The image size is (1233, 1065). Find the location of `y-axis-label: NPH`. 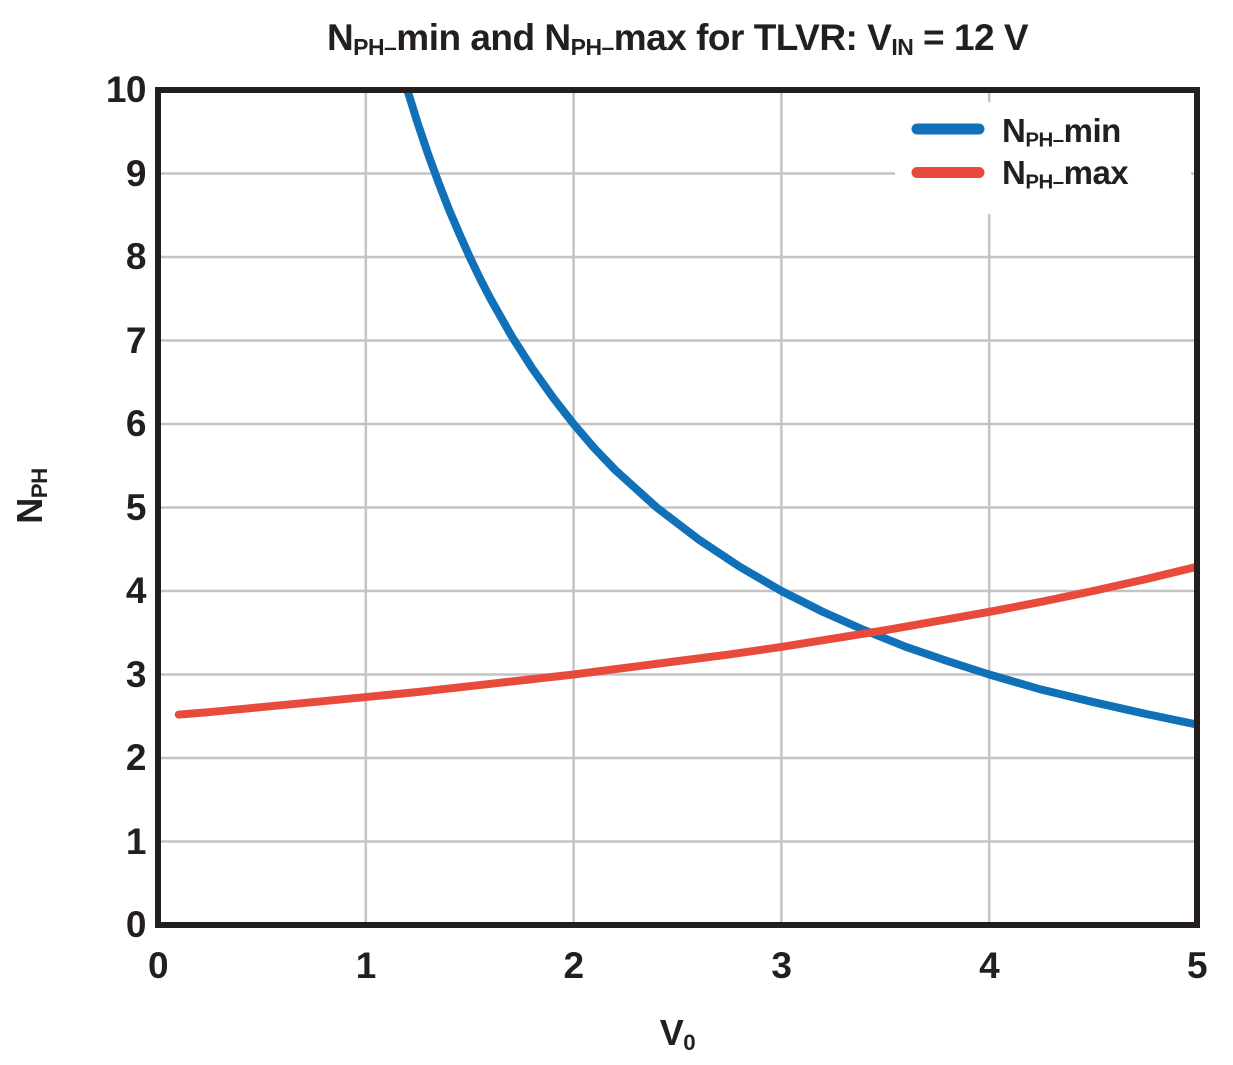

y-axis-label: NPH is located at coordinates (30, 496).